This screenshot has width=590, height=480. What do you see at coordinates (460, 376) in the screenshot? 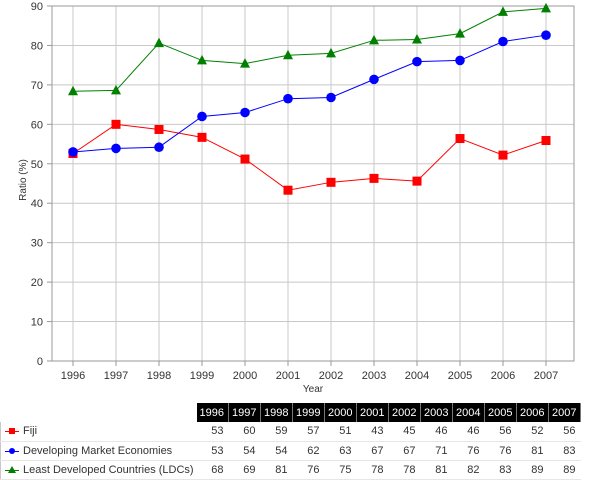
I see `x-tick-label: 2005` at bounding box center [460, 376].